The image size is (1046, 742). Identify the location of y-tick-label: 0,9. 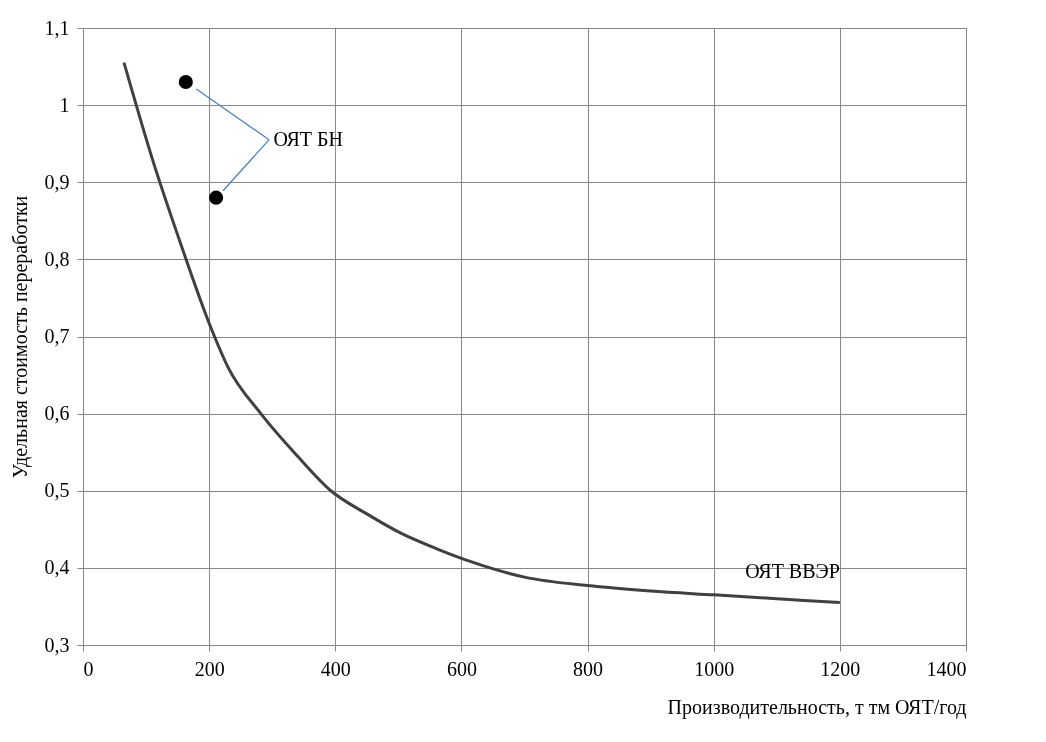
(57, 181).